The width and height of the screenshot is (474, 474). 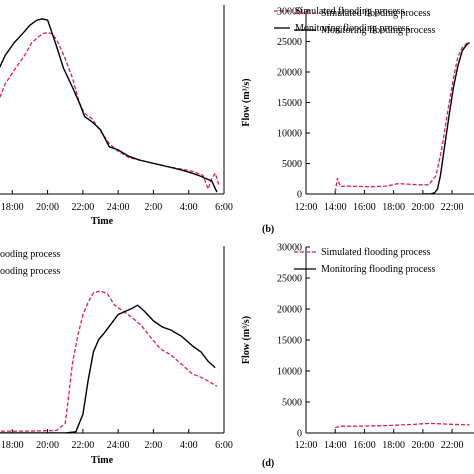 What do you see at coordinates (268, 463) in the screenshot?
I see `panel-label: (d)` at bounding box center [268, 463].